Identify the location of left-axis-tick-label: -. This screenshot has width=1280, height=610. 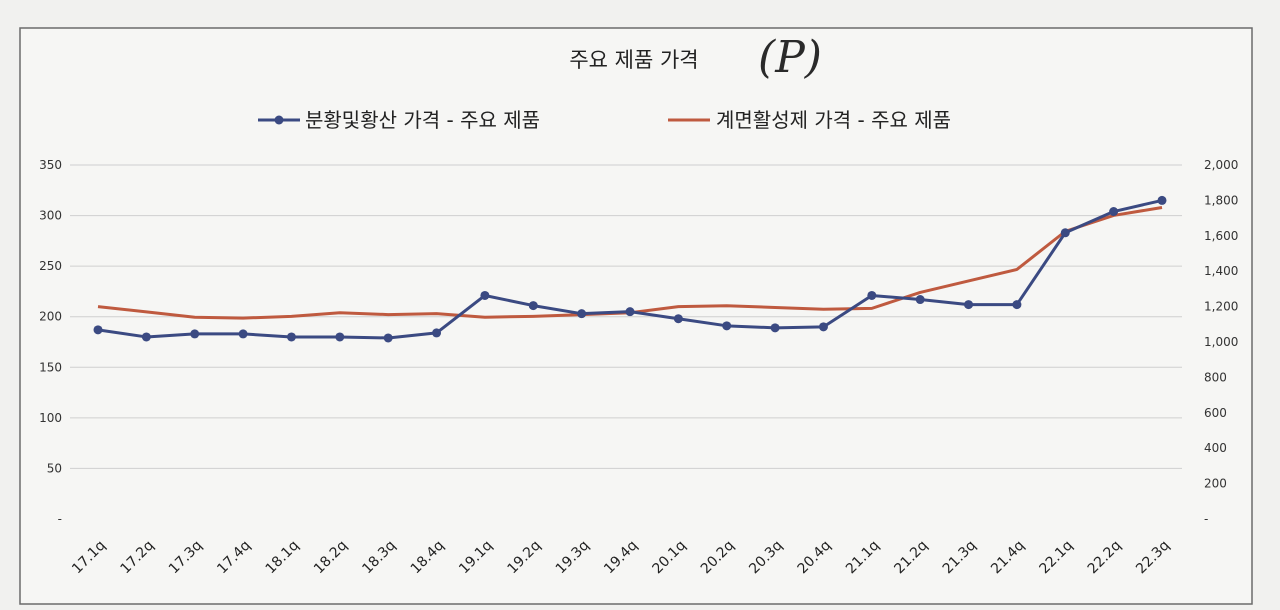
(60, 519).